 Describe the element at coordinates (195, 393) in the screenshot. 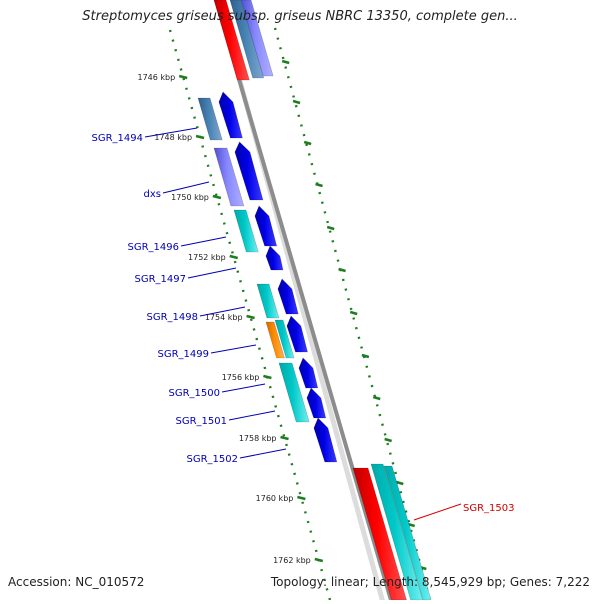

I see `gene-label: SGR_1500` at that location.